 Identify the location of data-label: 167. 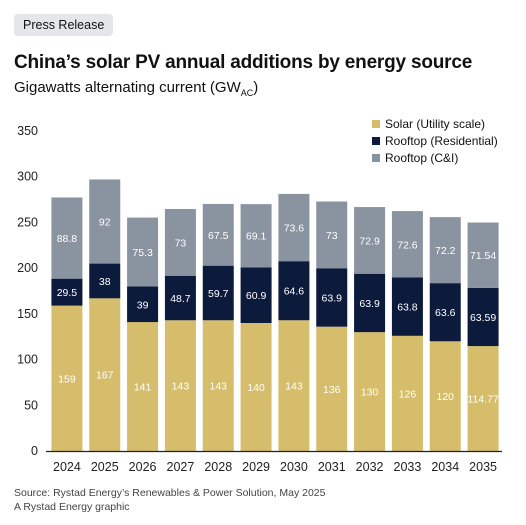
(105, 376).